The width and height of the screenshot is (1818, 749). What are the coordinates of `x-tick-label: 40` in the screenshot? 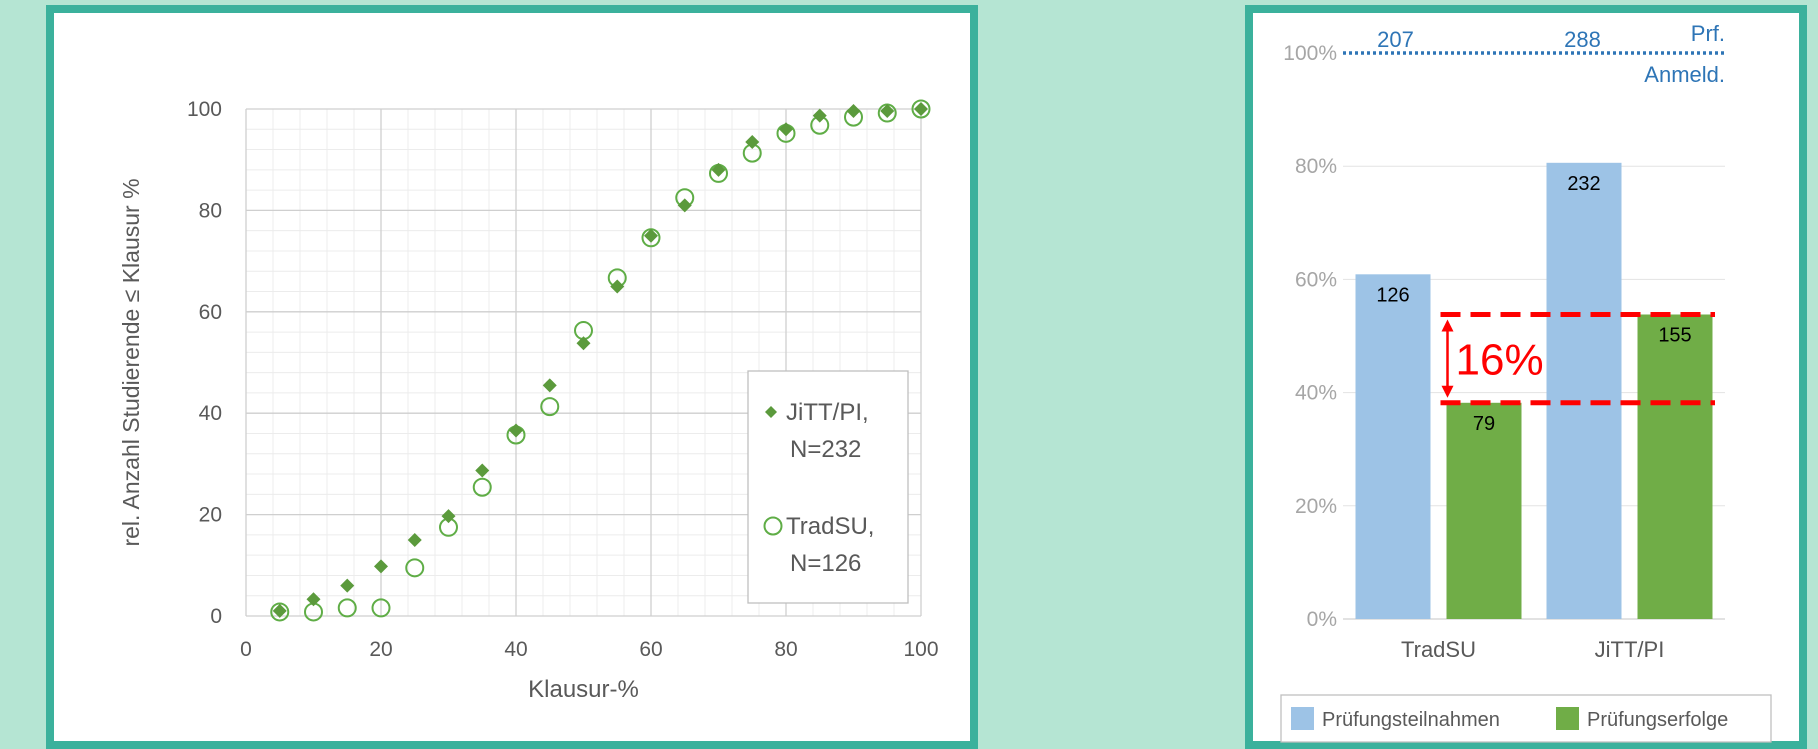 It's located at (515, 649).